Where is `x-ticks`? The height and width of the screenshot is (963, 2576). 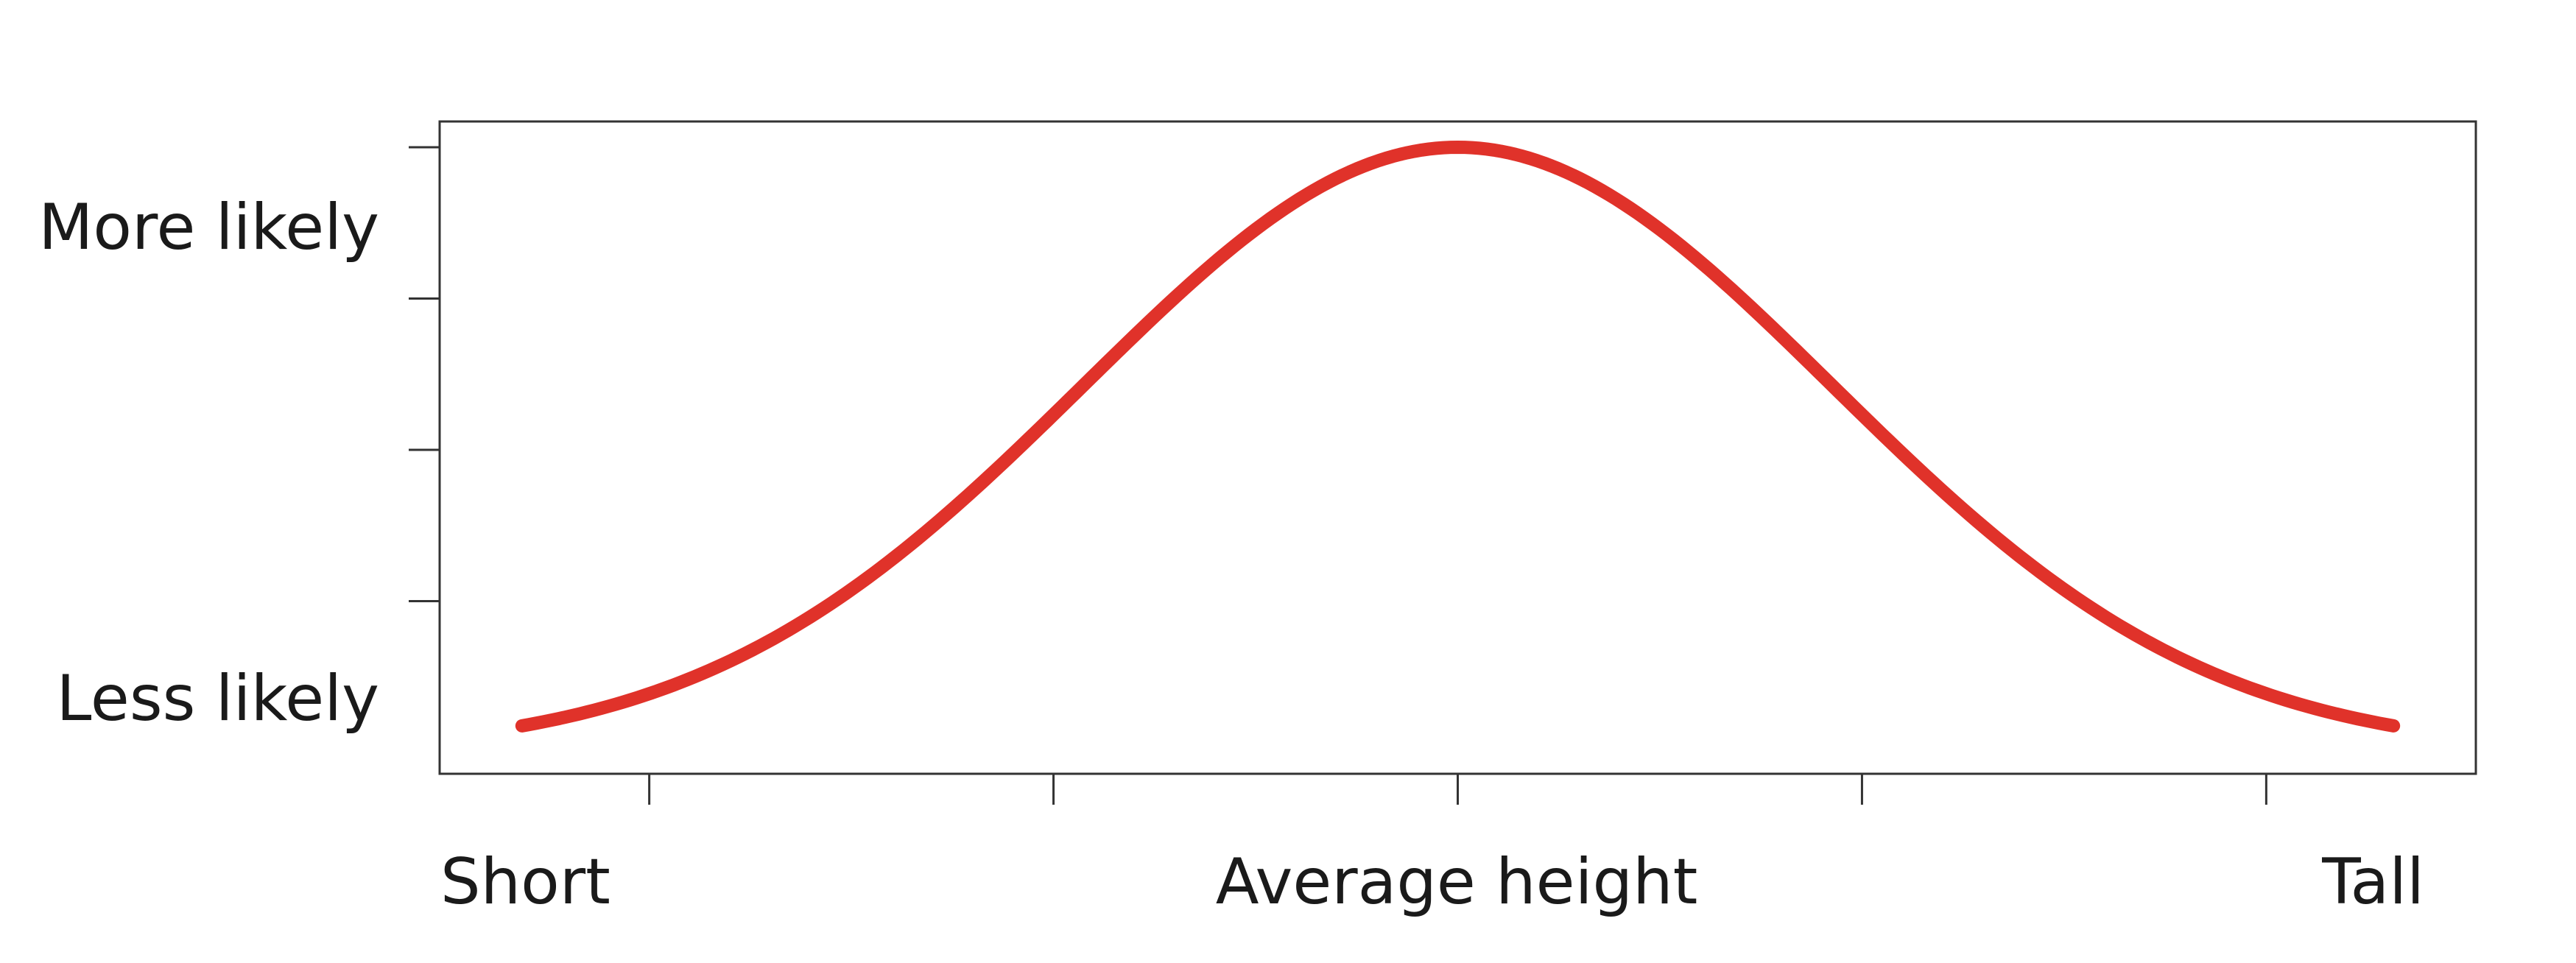
x-ticks is located at coordinates (1457, 789).